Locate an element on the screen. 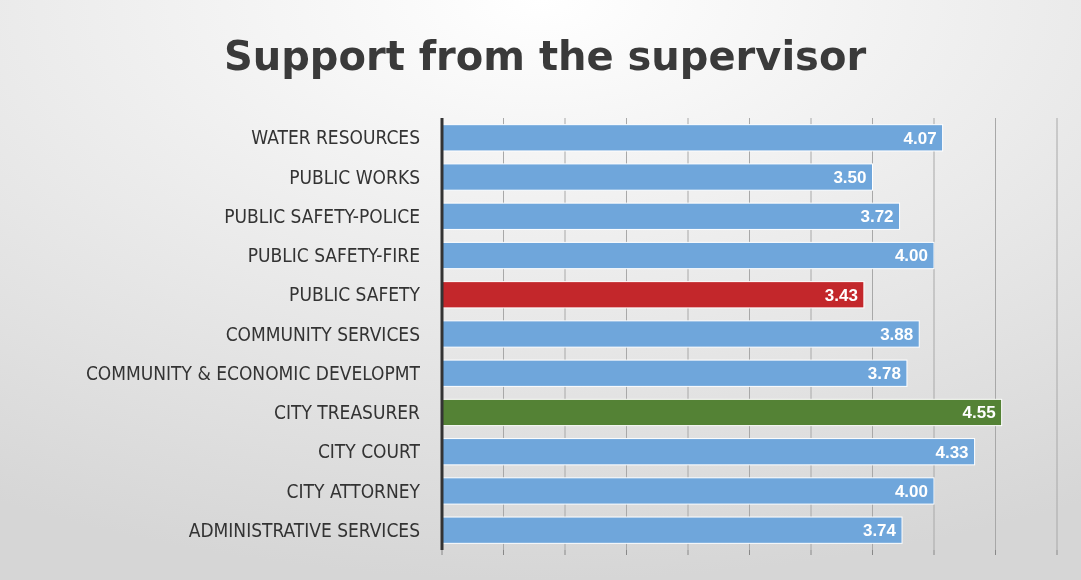  y-tick-label: CITY ATTORNEY is located at coordinates (353, 490).